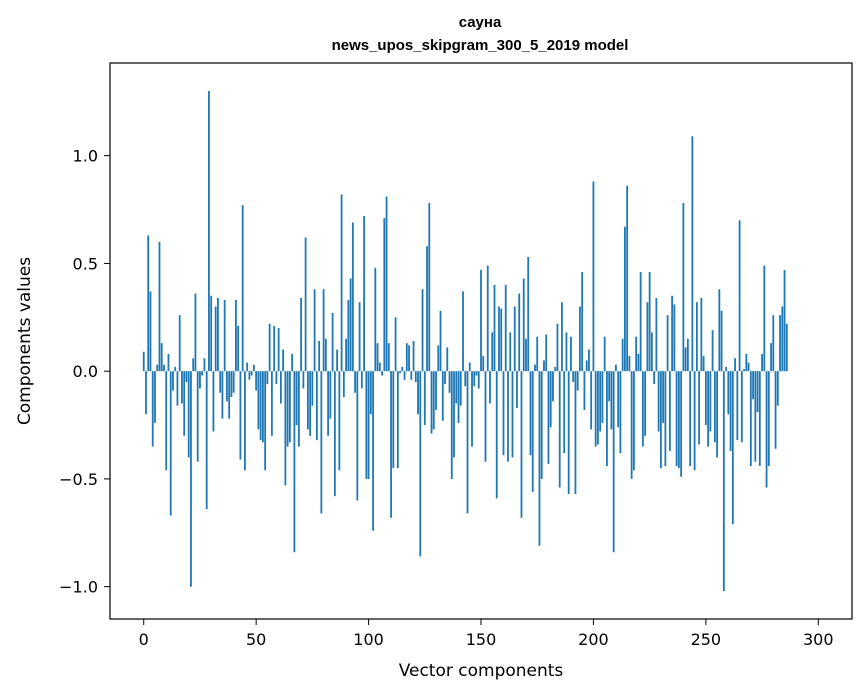 The height and width of the screenshot is (696, 867). I want to click on chart-title: сауна, so click(480, 22).